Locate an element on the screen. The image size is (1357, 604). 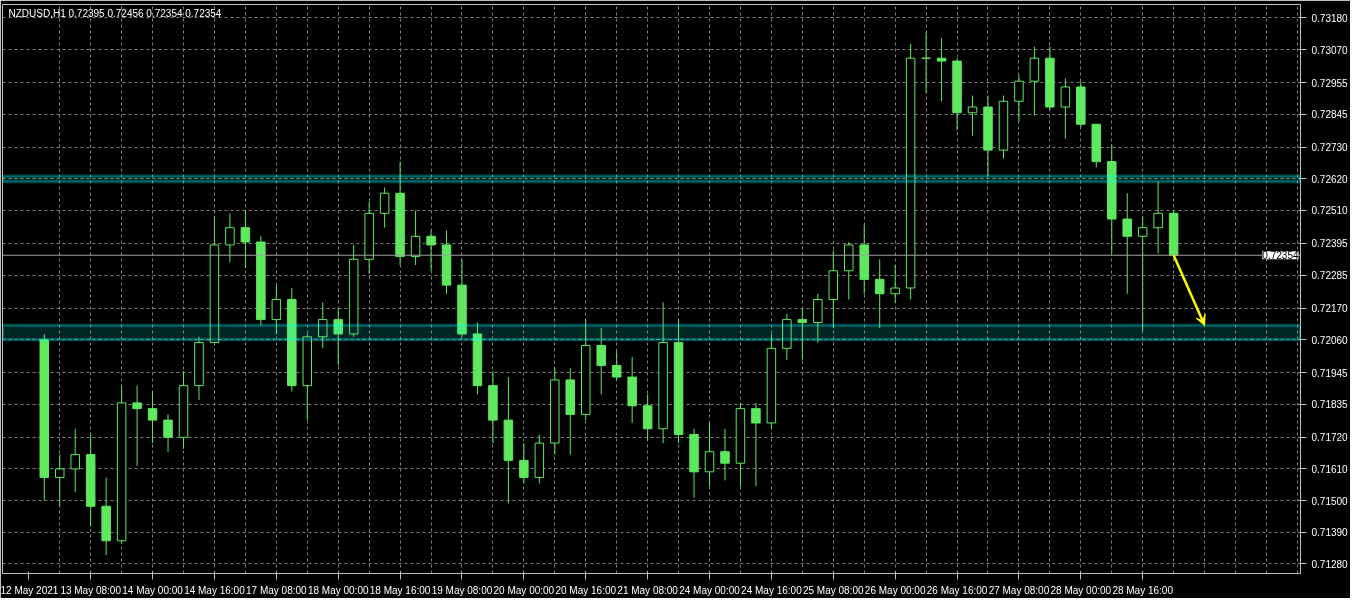
x-tick-label: 19 May 08:00 is located at coordinates (462, 590).